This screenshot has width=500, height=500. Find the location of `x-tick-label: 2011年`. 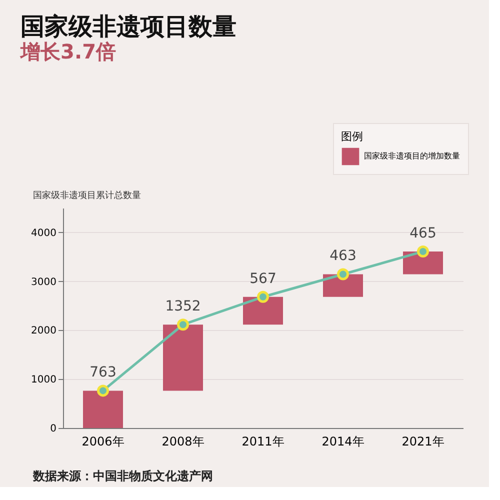

x-tick-label: 2011年 is located at coordinates (263, 441).